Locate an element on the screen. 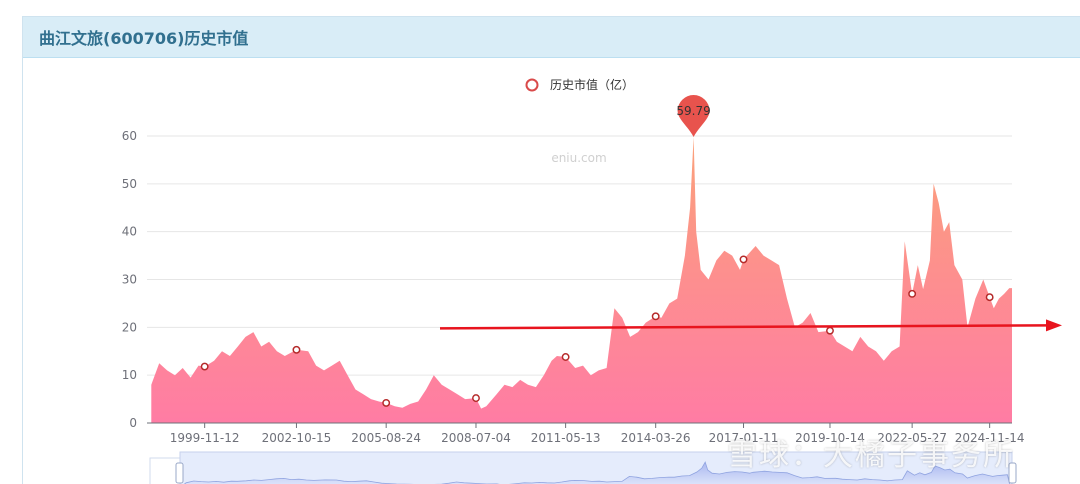 This screenshot has height=484, width=1080. legend: 历史市值（亿） is located at coordinates (580, 84).